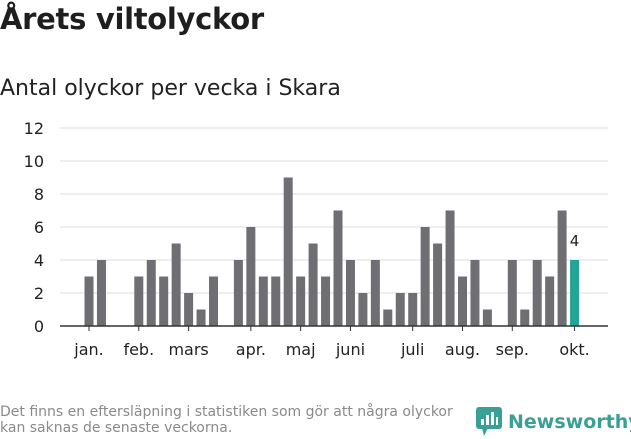 This screenshot has height=439, width=631. What do you see at coordinates (350, 349) in the screenshot?
I see `x-tick-label: juni` at bounding box center [350, 349].